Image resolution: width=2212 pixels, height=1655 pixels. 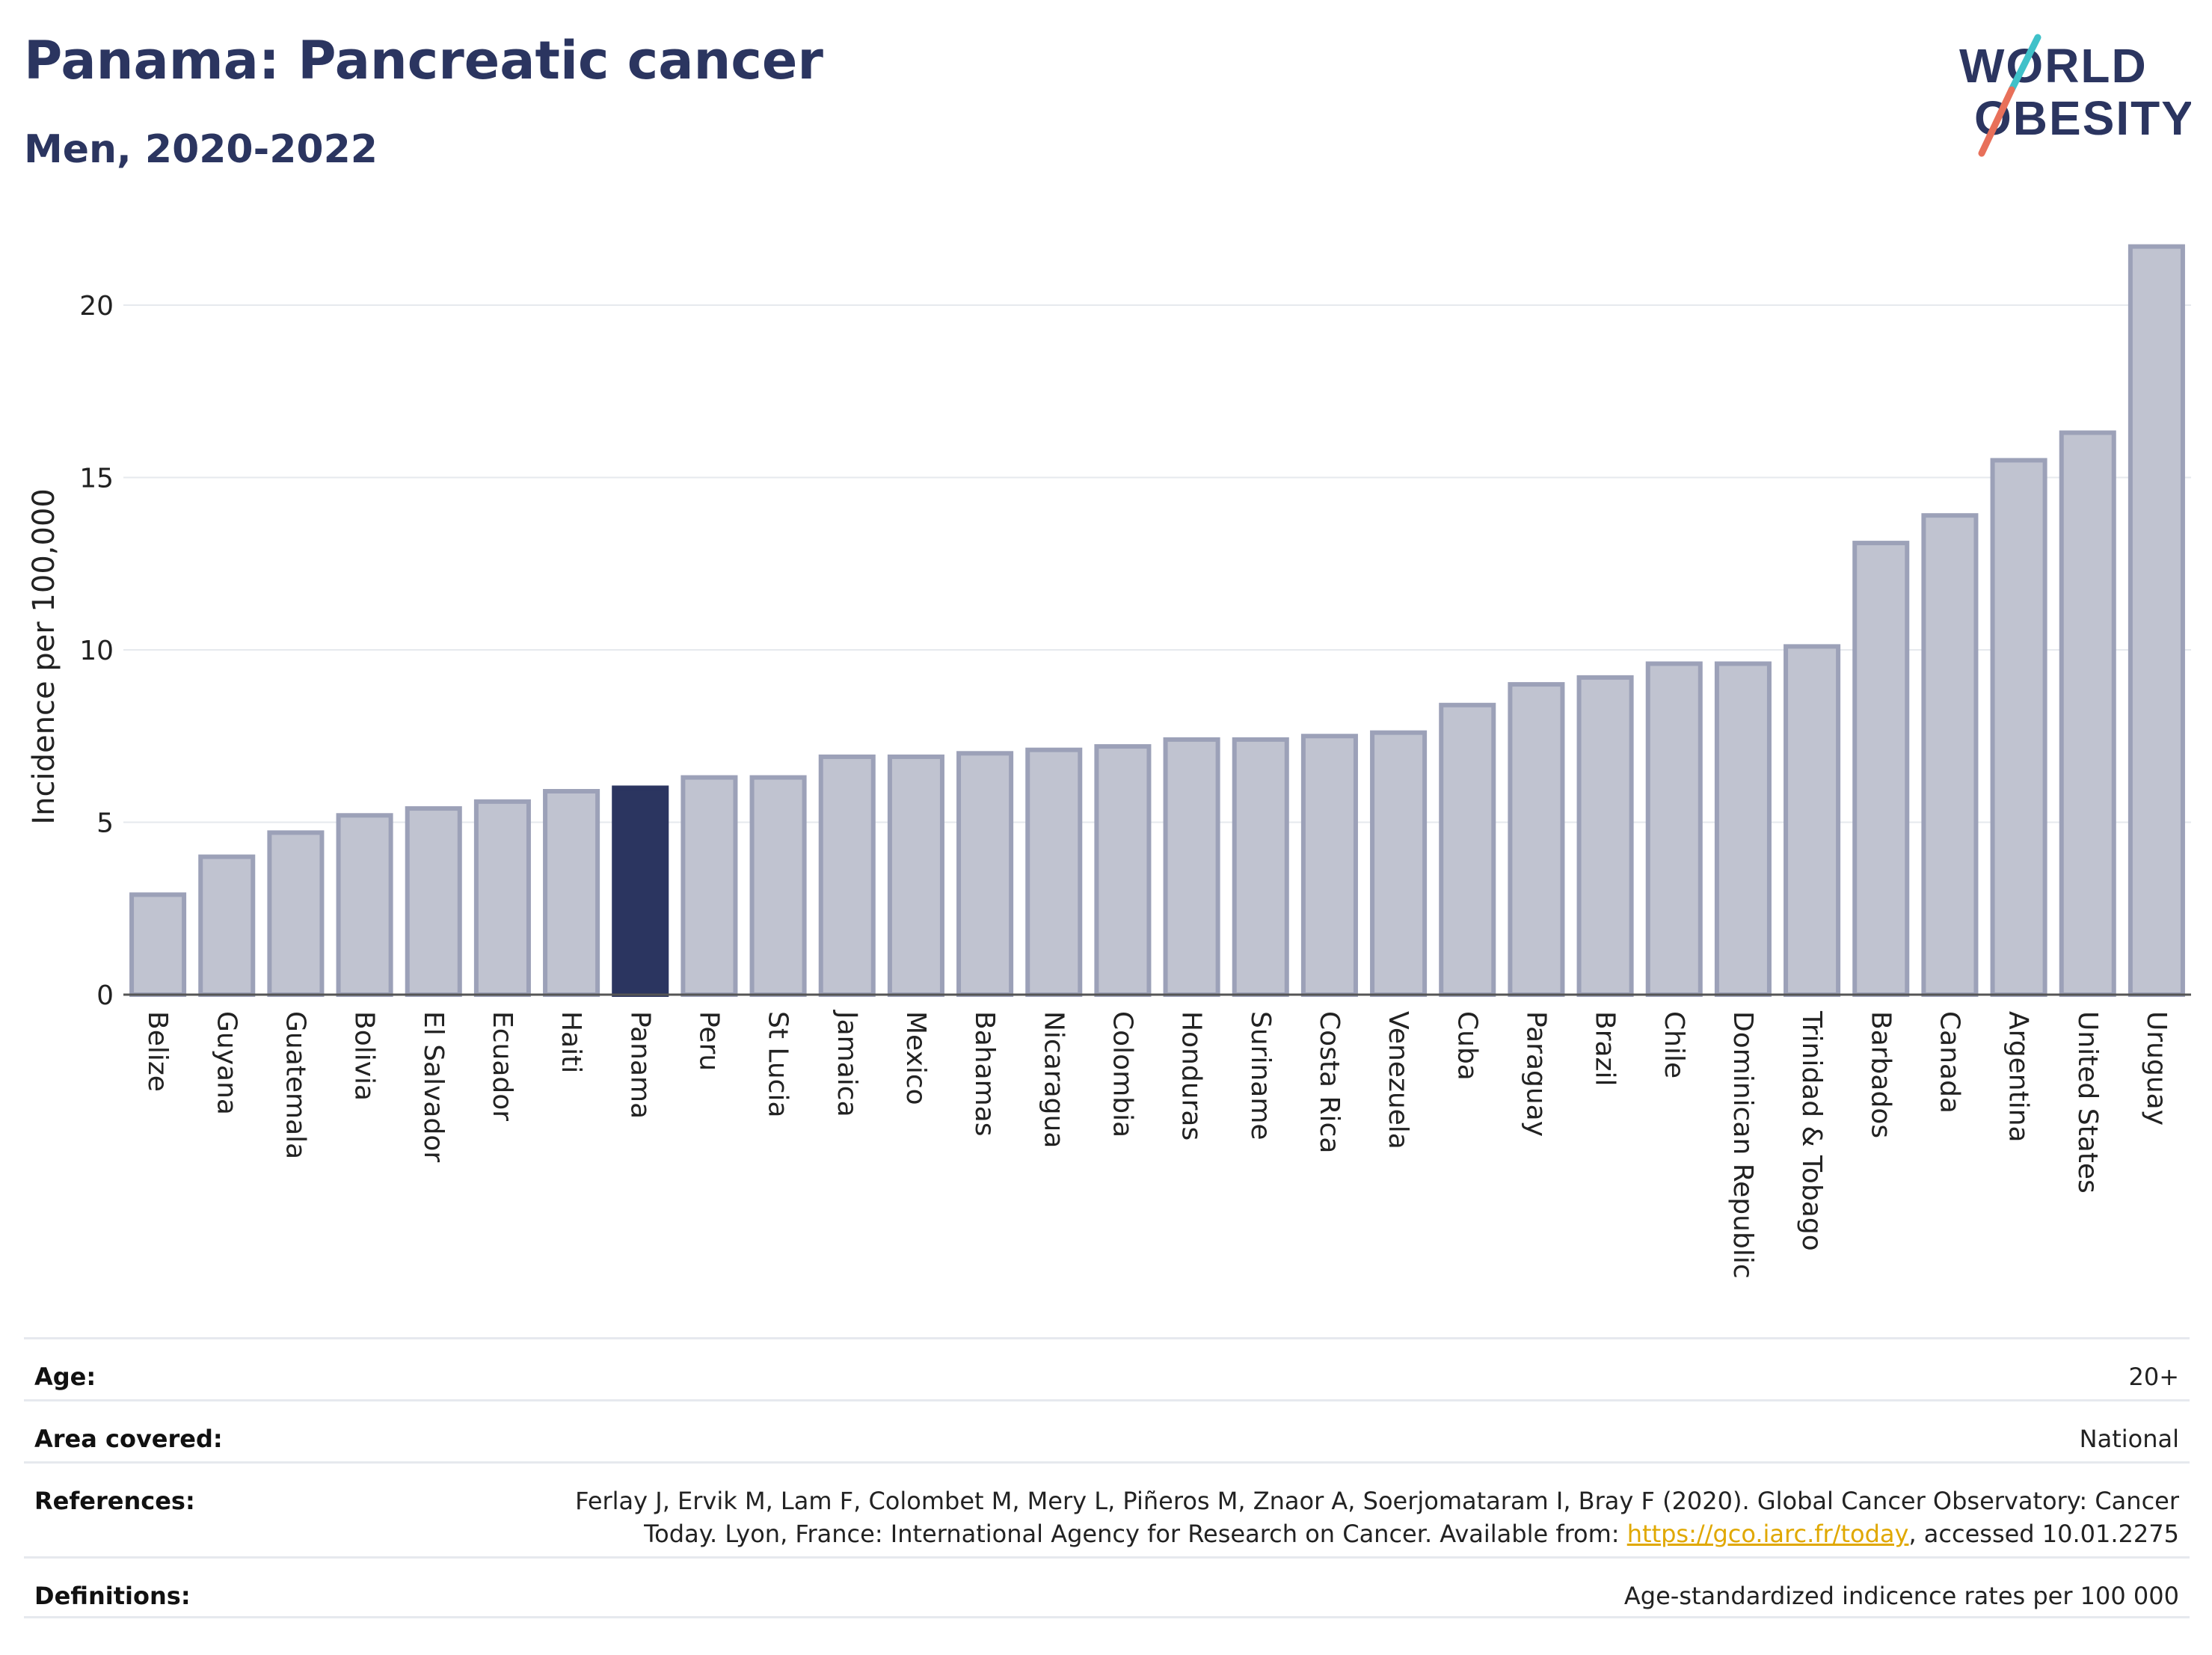 What do you see at coordinates (847, 875) in the screenshot?
I see `bar-jamaica` at bounding box center [847, 875].